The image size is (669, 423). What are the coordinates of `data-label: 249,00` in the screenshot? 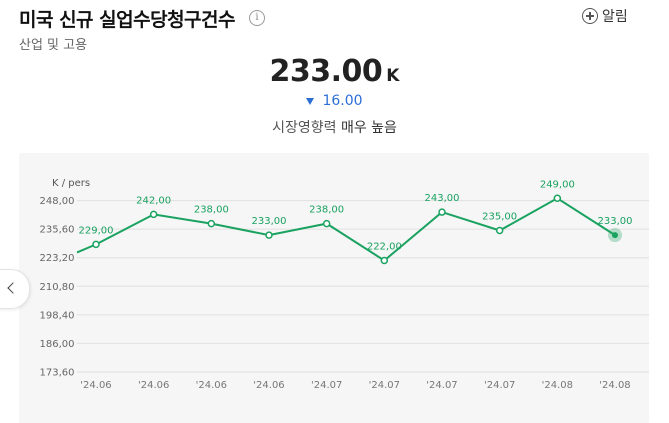 It's located at (557, 184).